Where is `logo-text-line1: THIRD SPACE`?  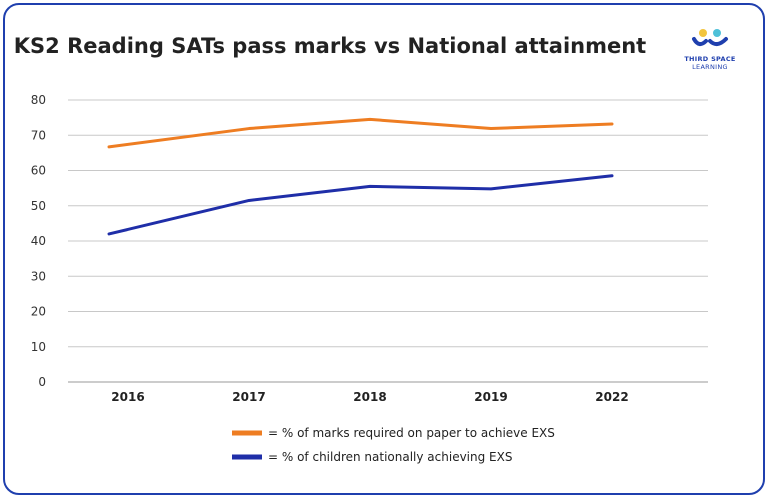 logo-text-line1: THIRD SPACE is located at coordinates (710, 59).